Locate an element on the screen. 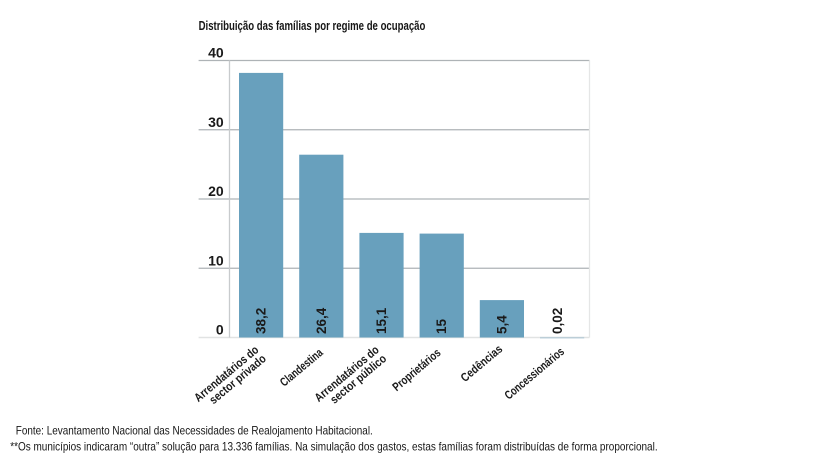 The width and height of the screenshot is (817, 460). svg-text: 38,2 is located at coordinates (261, 321).